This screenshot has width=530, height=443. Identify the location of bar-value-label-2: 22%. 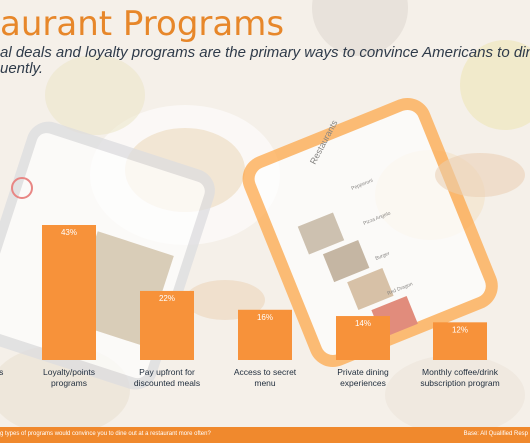
(167, 298).